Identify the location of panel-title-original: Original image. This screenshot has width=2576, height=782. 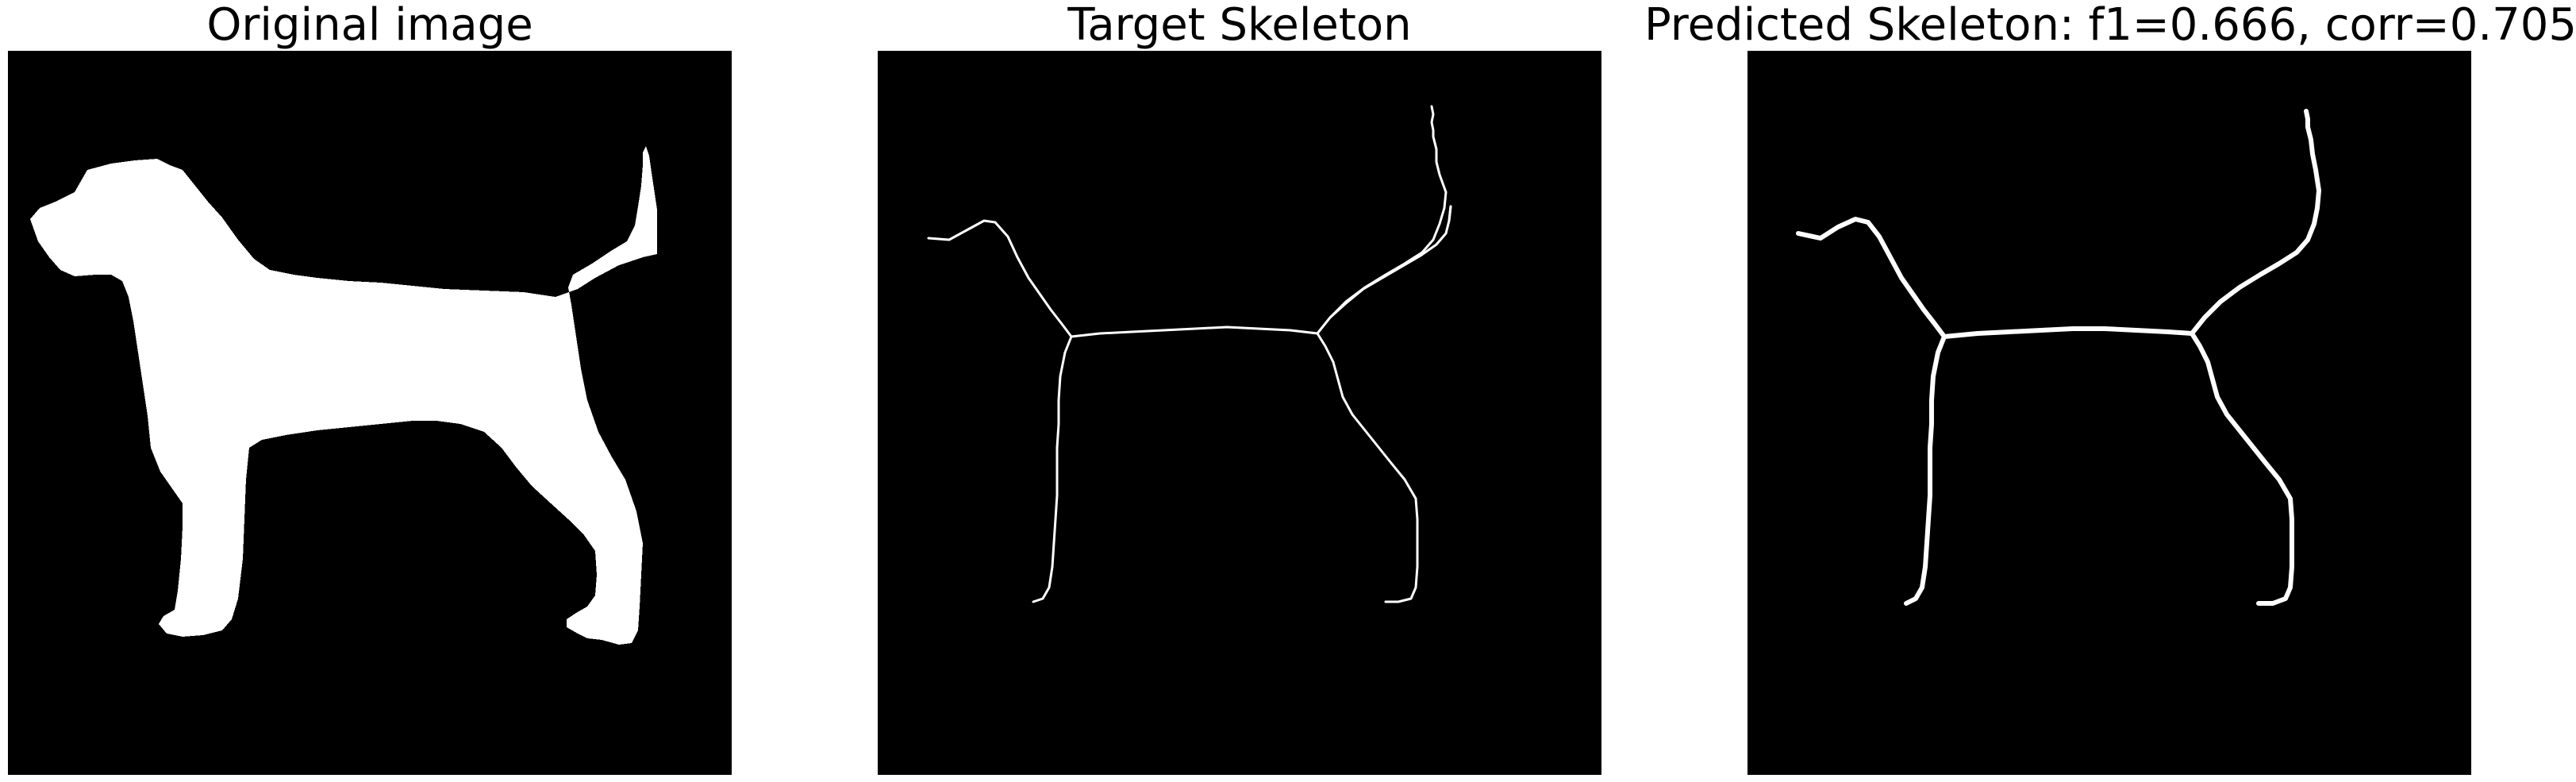
(369, 25).